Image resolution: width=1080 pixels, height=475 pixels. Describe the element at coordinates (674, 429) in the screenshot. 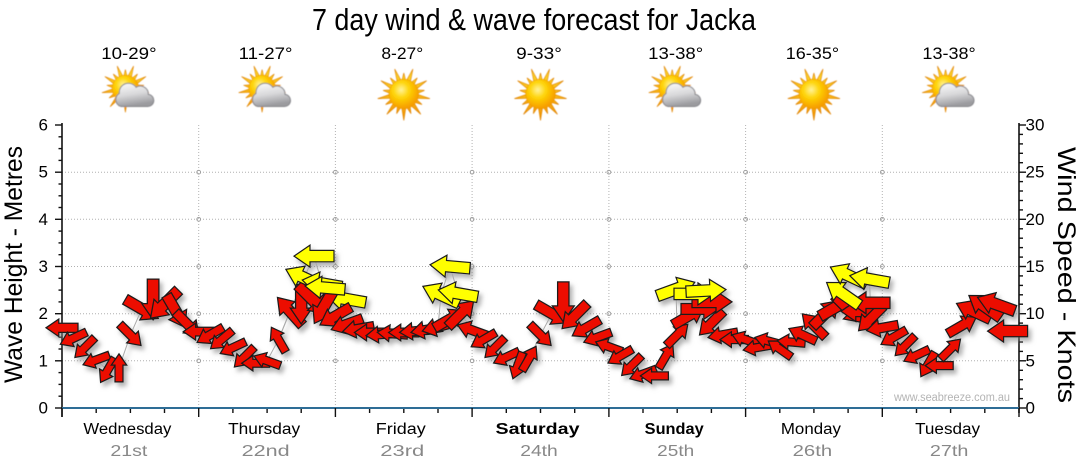

I see `svg-text: Sunday` at that location.